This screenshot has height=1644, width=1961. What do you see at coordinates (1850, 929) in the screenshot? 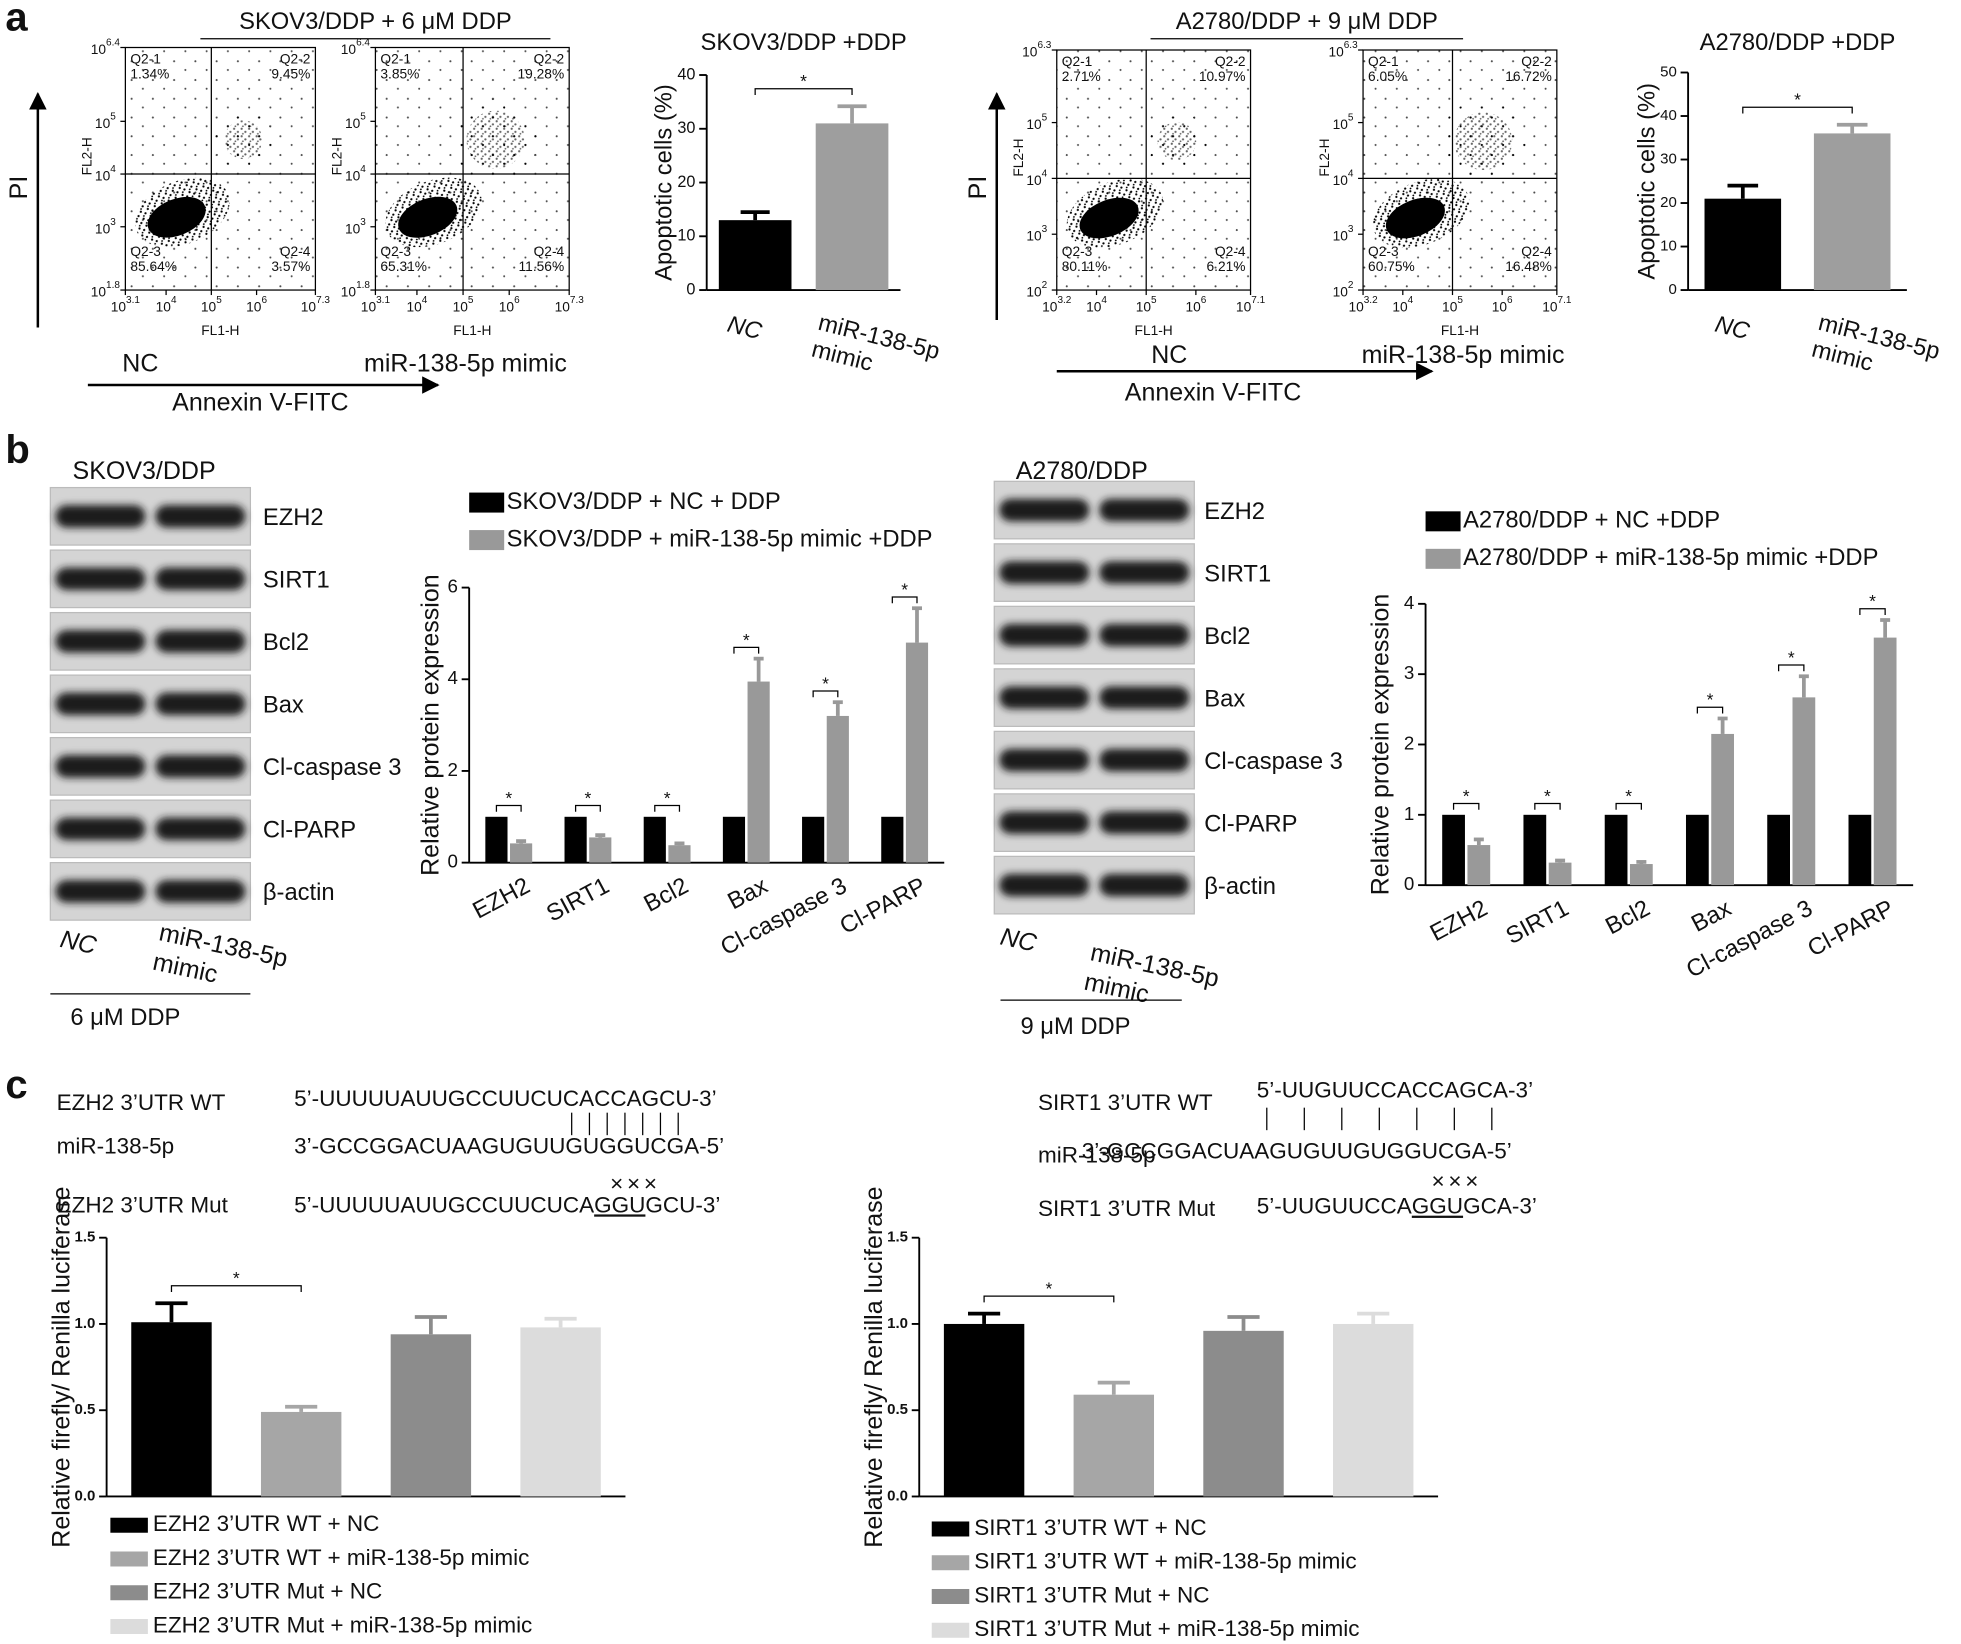
I see `x-tick-label: Cl-PARP` at bounding box center [1850, 929].